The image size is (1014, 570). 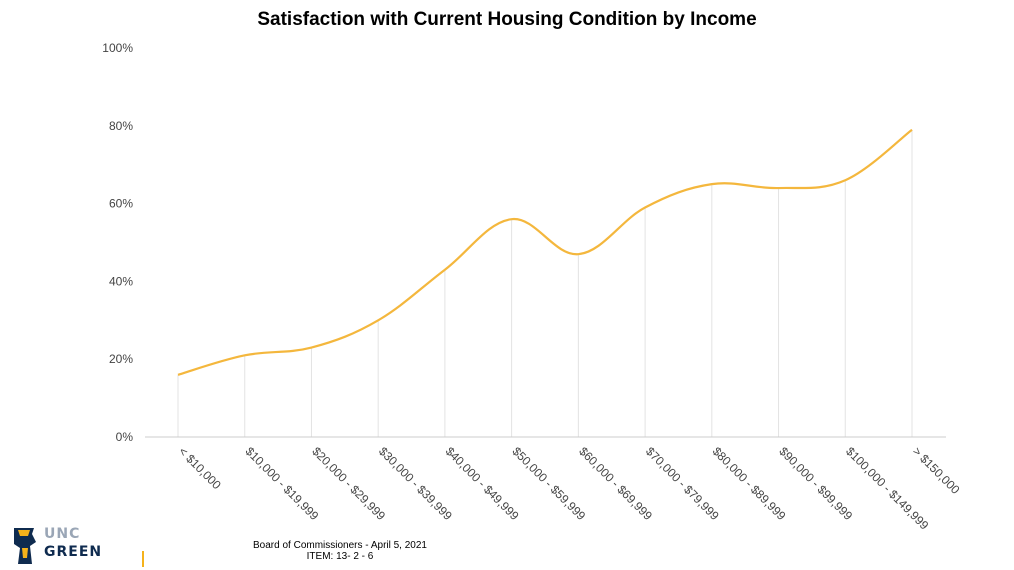 I want to click on x-tick-label: $10,000 - $19,999, so click(x=282, y=483).